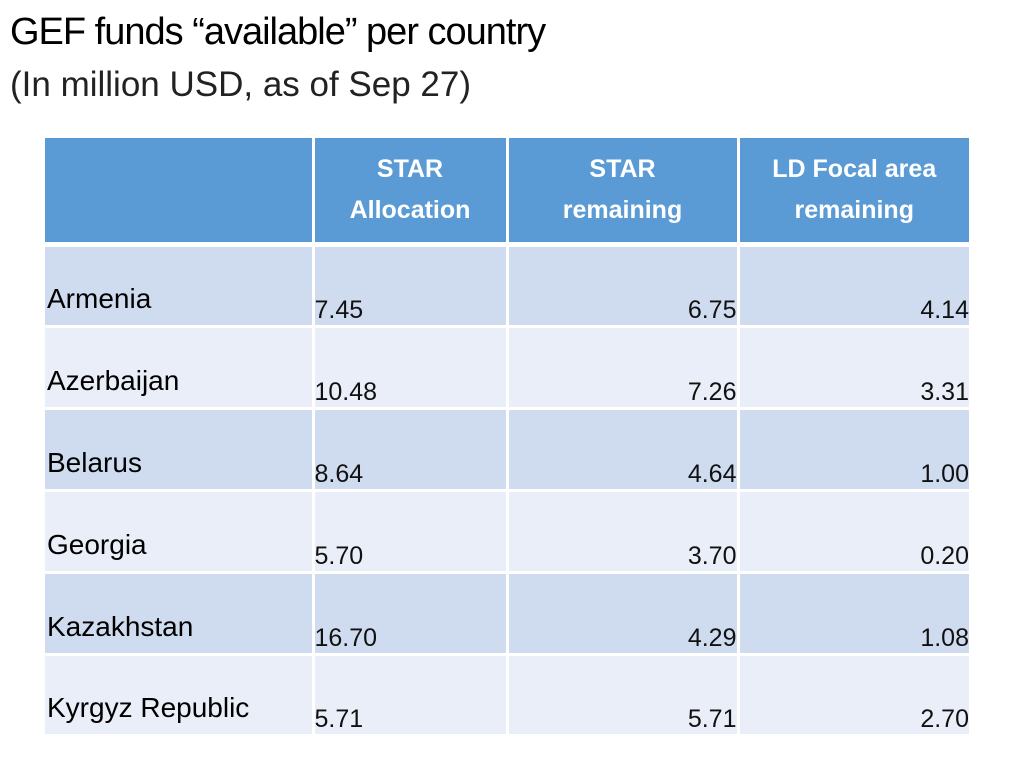 This screenshot has width=1024, height=768. What do you see at coordinates (854, 189) in the screenshot?
I see `header-ld-remaining-label: LD Focal area remaining` at bounding box center [854, 189].